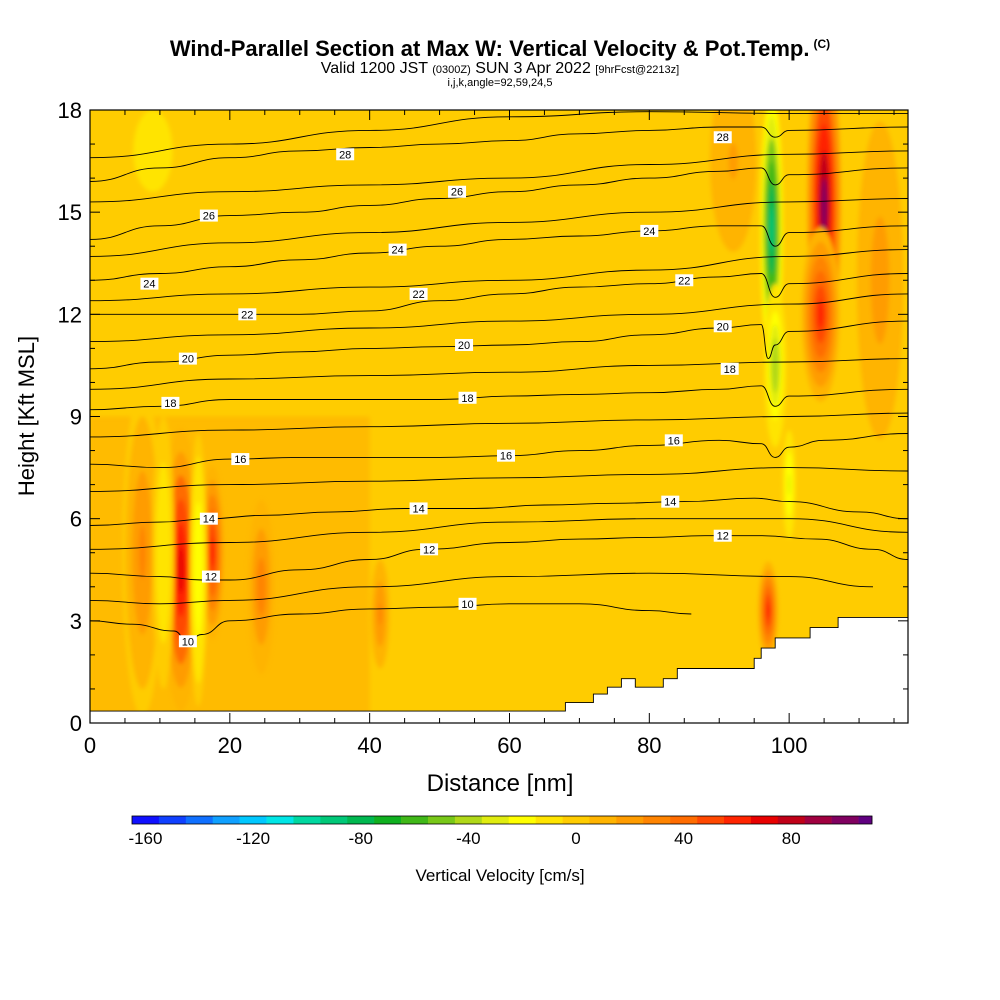 This screenshot has height=1000, width=1000. What do you see at coordinates (253, 838) in the screenshot?
I see `colorbar-tick-label: -120` at bounding box center [253, 838].